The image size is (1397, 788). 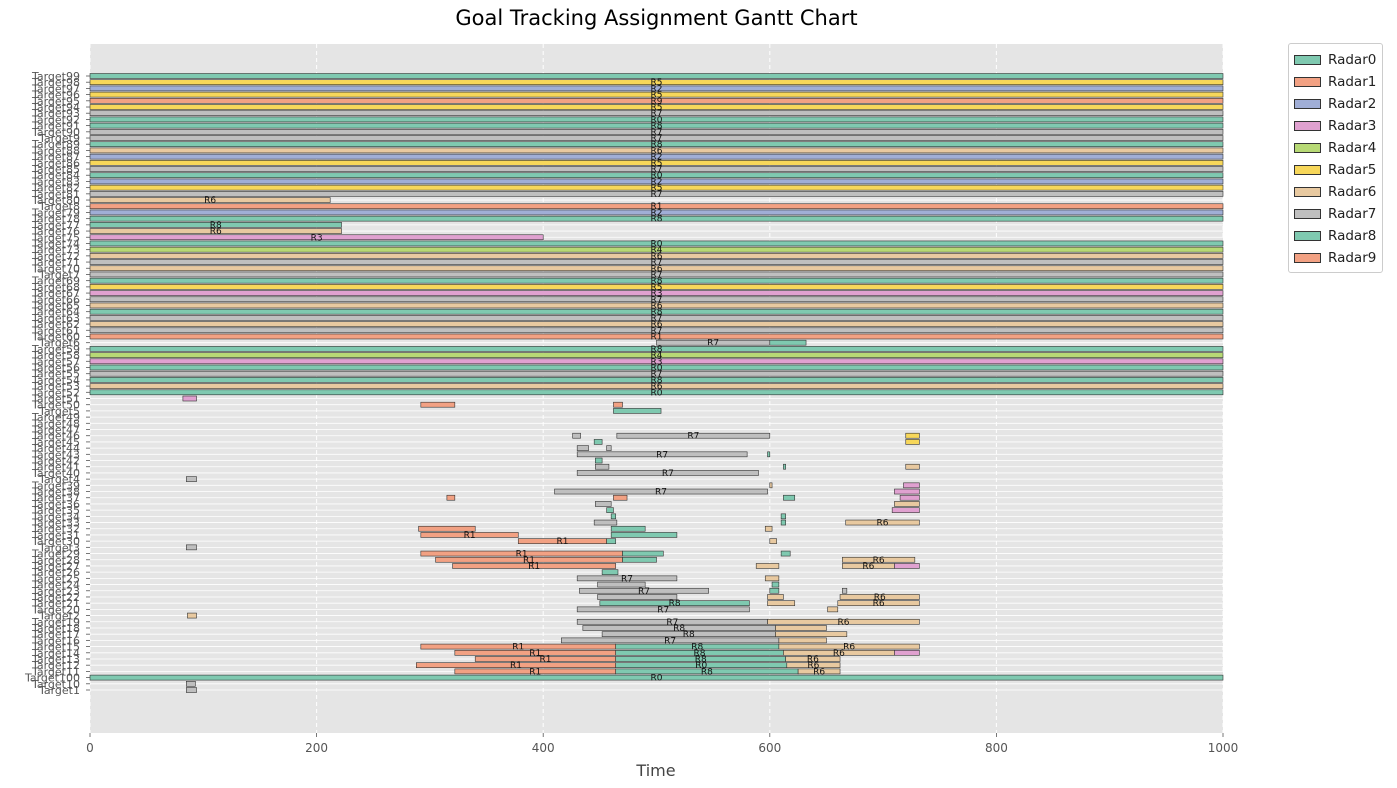 I want to click on y-tick-label: Target32, so click(x=55, y=529).